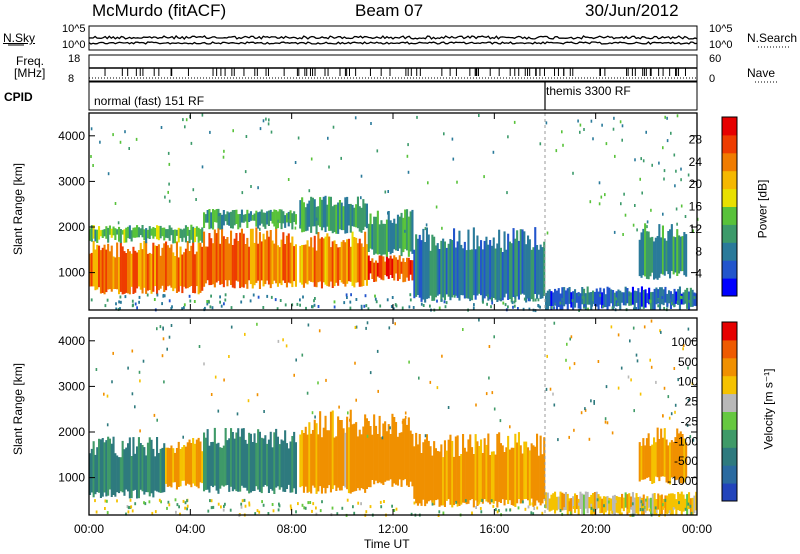 This screenshot has width=800, height=554. Describe the element at coordinates (387, 544) in the screenshot. I see `time-axis-label: Time UT` at that location.